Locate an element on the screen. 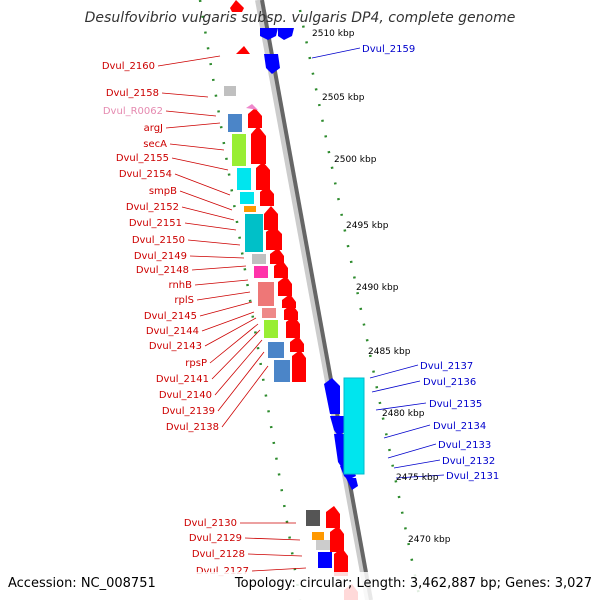 Image resolution: width=600 pixels, height=600 pixels. gene-box-lime is located at coordinates (239, 150).